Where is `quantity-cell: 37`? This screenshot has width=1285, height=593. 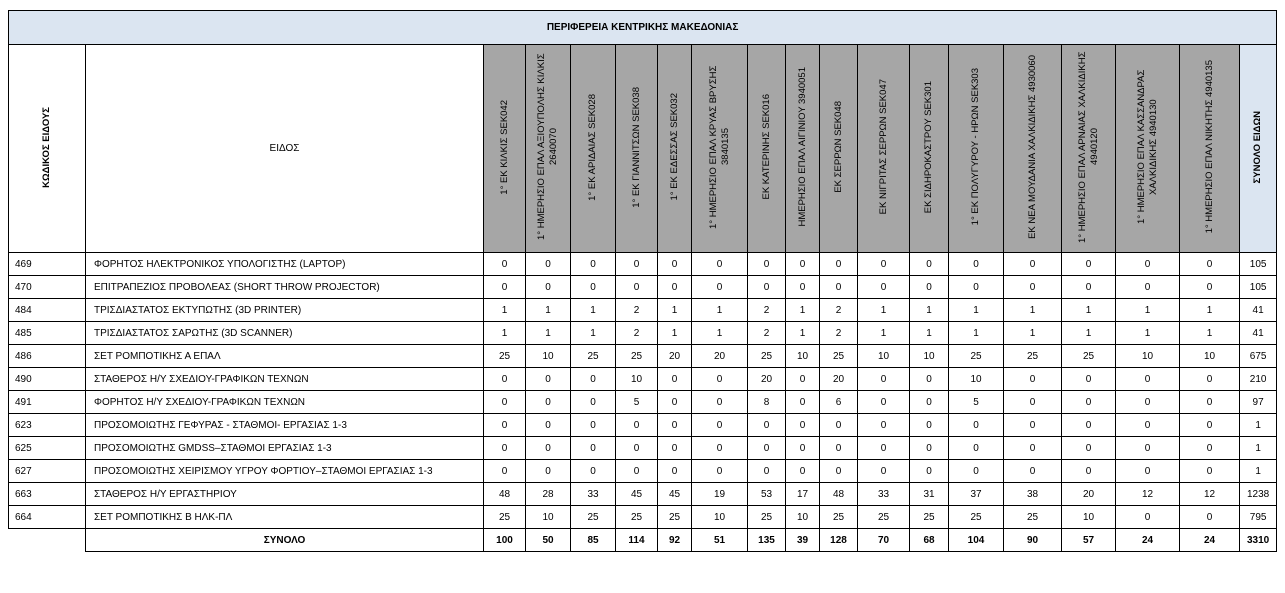 quantity-cell: 37 is located at coordinates (976, 494).